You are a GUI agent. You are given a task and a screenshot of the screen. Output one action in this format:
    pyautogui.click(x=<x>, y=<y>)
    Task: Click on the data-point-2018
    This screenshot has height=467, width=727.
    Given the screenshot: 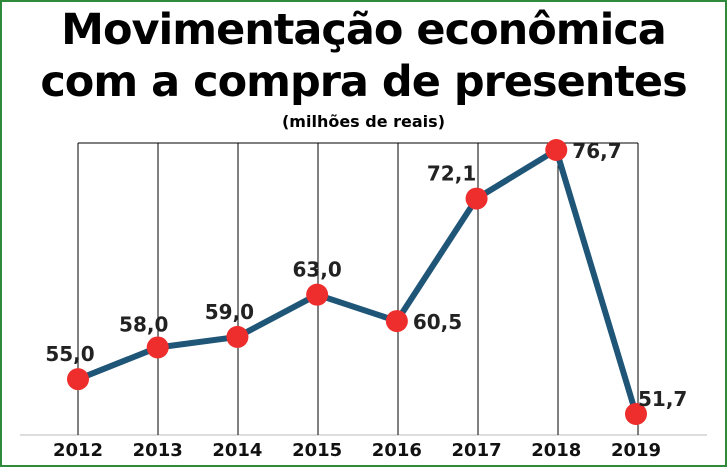 What is the action you would take?
    pyautogui.click(x=556, y=150)
    